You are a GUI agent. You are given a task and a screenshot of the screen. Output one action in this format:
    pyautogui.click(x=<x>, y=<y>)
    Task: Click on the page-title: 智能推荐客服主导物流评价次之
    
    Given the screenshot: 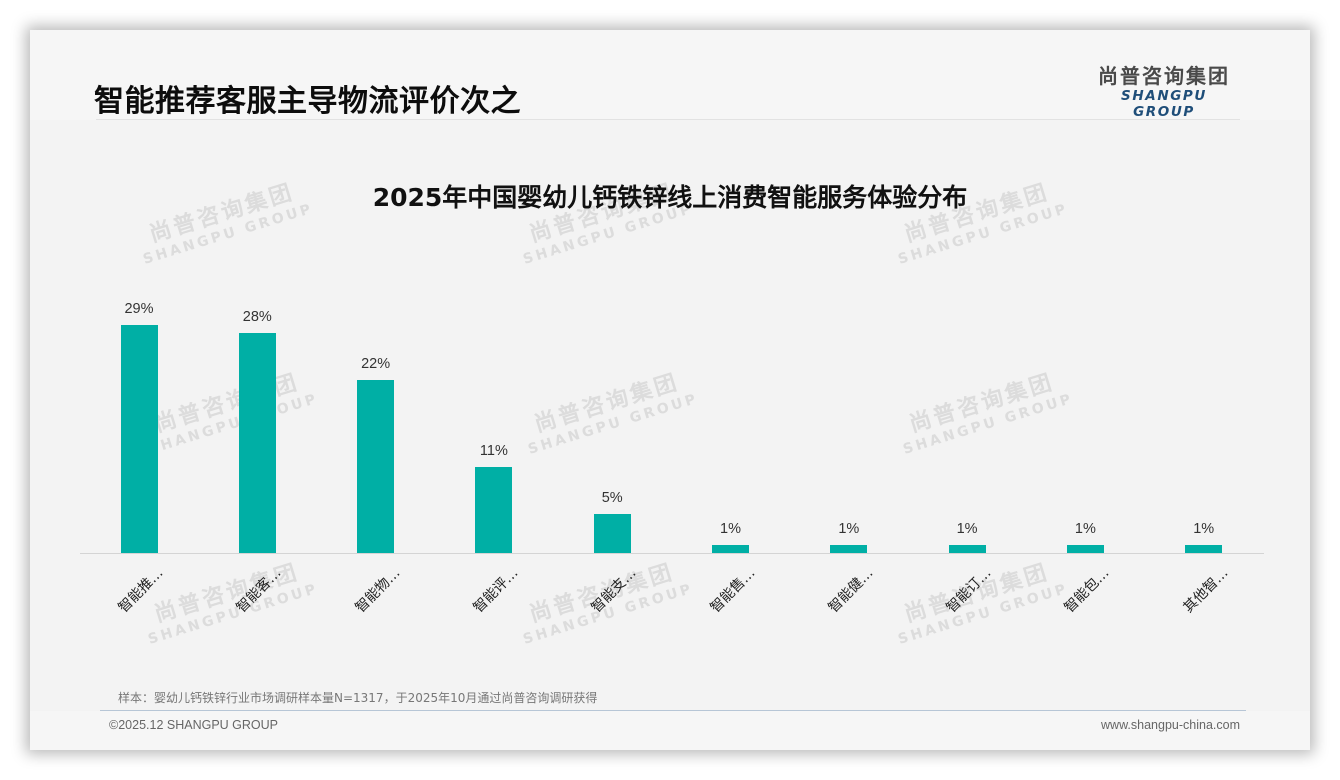 What is the action you would take?
    pyautogui.click(x=307, y=101)
    